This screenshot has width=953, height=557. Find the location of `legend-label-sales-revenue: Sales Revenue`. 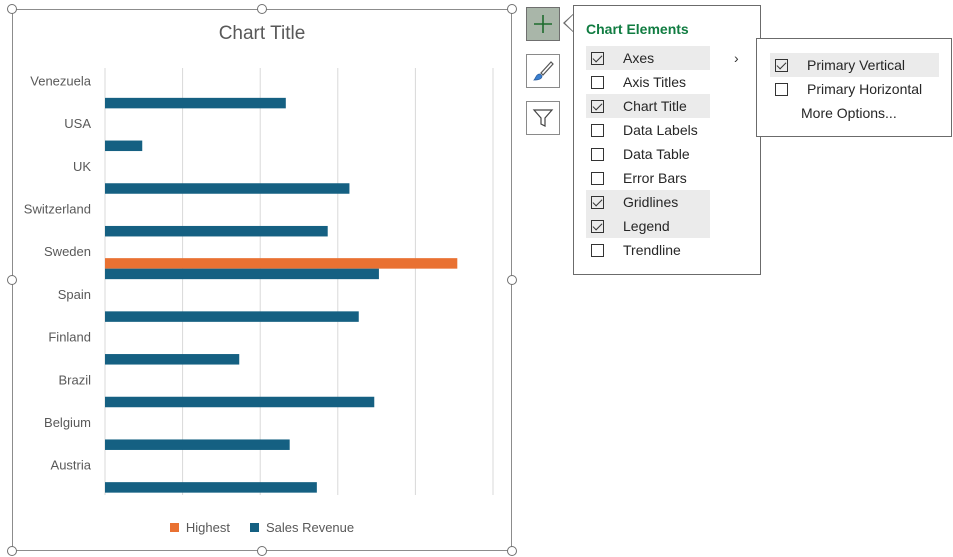

legend-label-sales-revenue: Sales Revenue is located at coordinates (310, 527).